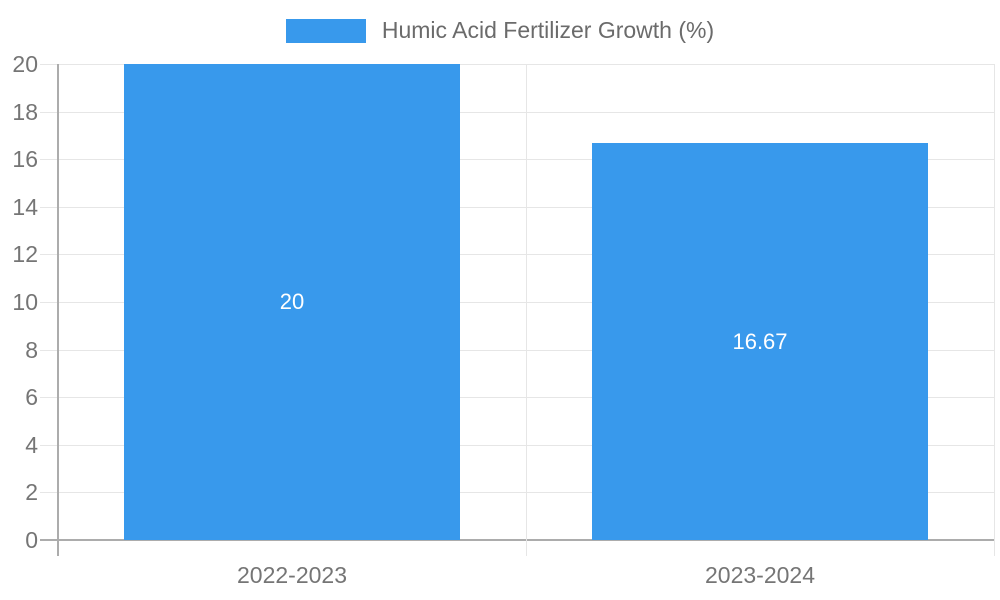 The height and width of the screenshot is (600, 1000). I want to click on legend-swatch-icon, so click(325, 30).